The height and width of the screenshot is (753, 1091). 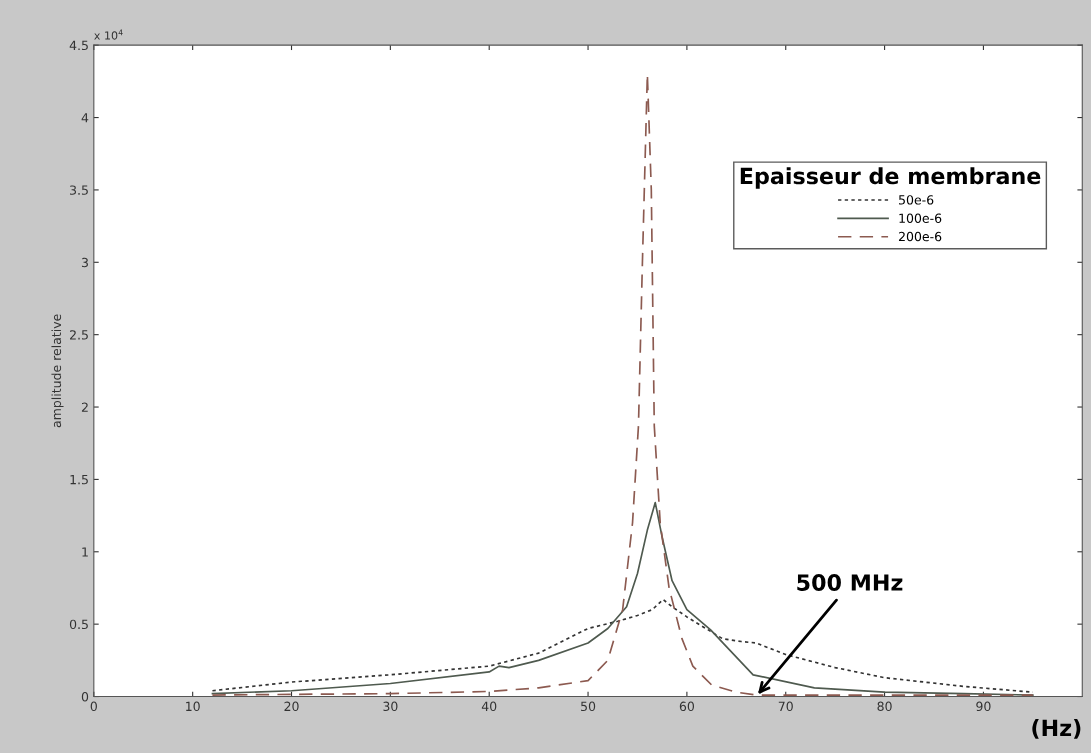 What do you see at coordinates (884, 706) in the screenshot?
I see `x-tick-label: 80` at bounding box center [884, 706].